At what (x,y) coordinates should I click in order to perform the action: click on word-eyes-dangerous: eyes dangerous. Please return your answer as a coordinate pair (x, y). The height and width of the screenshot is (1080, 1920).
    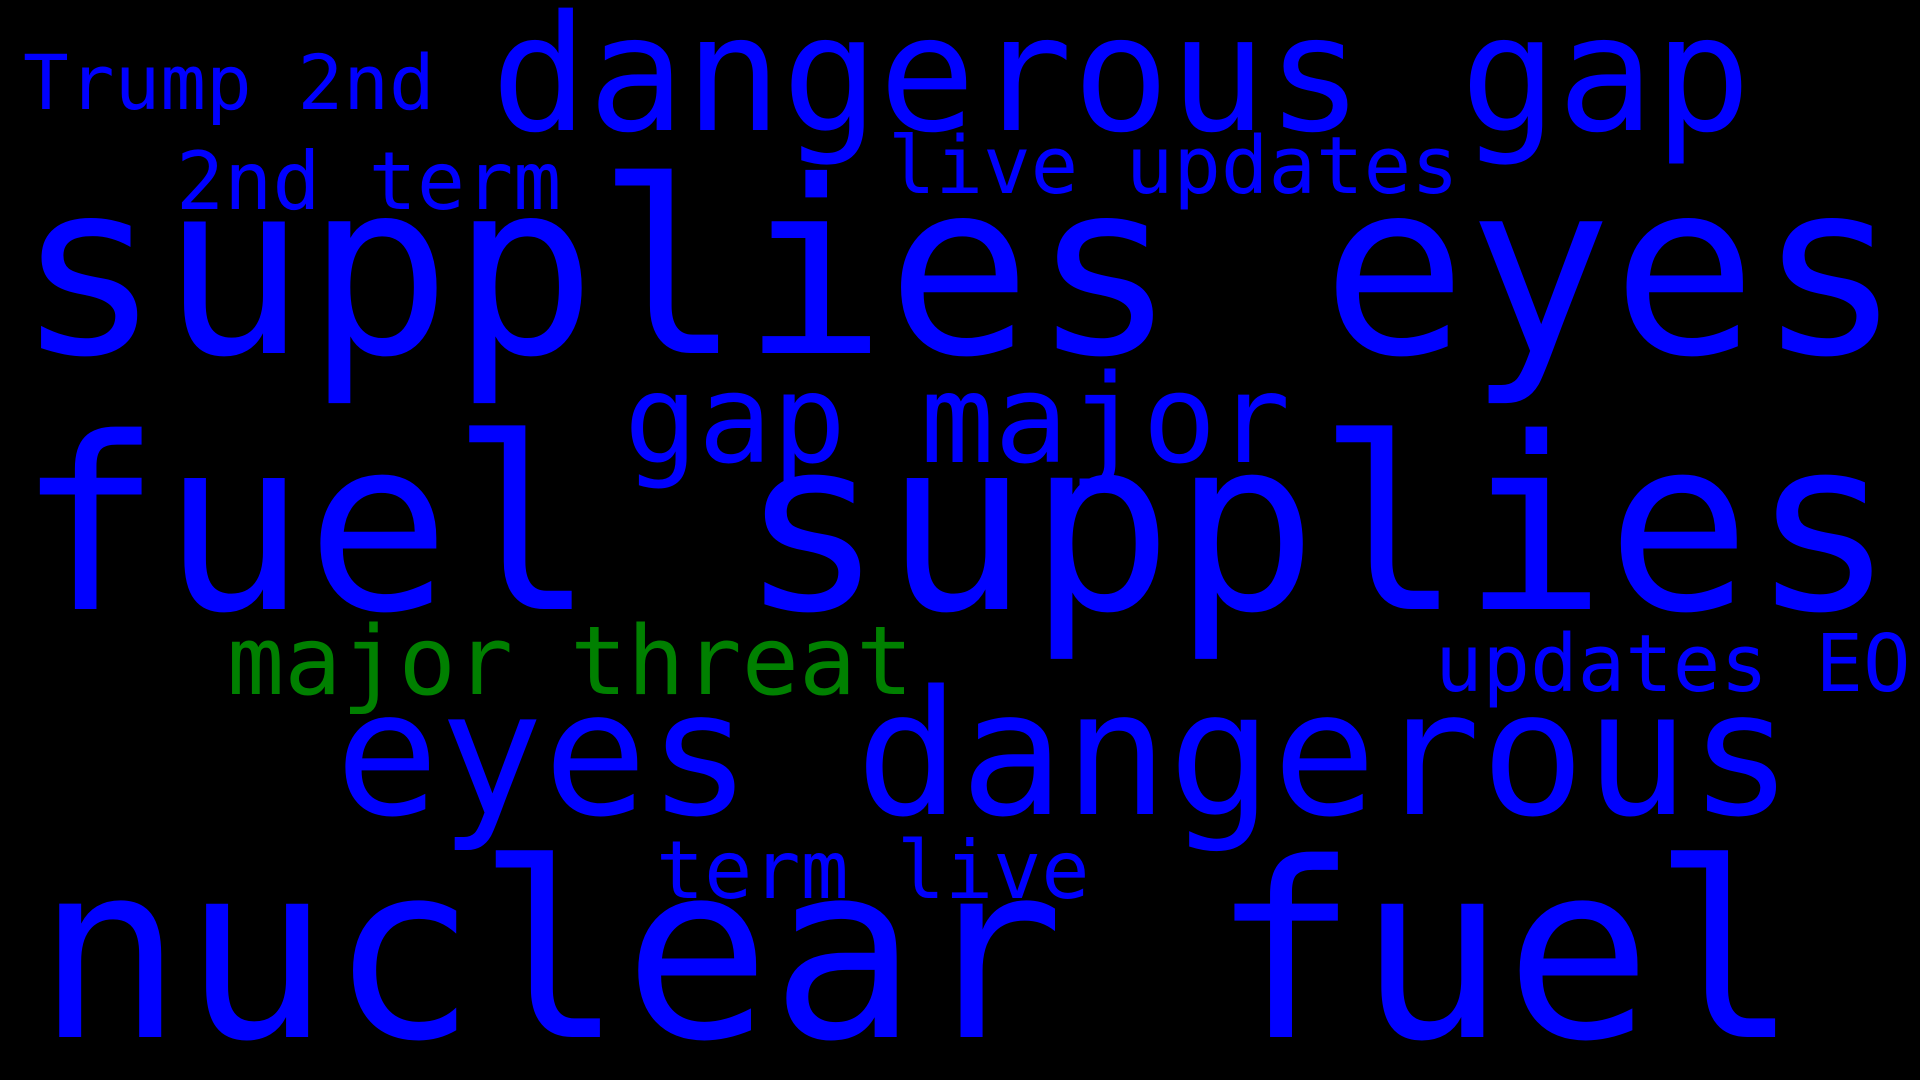
    Looking at the image, I should click on (1064, 754).